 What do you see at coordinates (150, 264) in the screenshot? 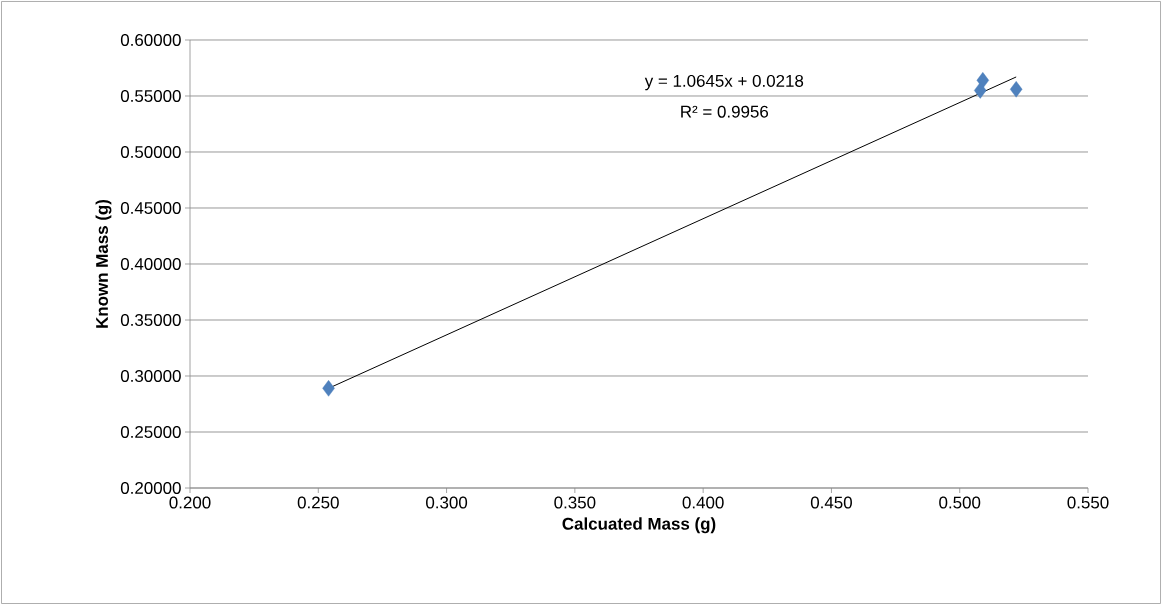
I see `y-tick-label: 0.40000` at bounding box center [150, 264].